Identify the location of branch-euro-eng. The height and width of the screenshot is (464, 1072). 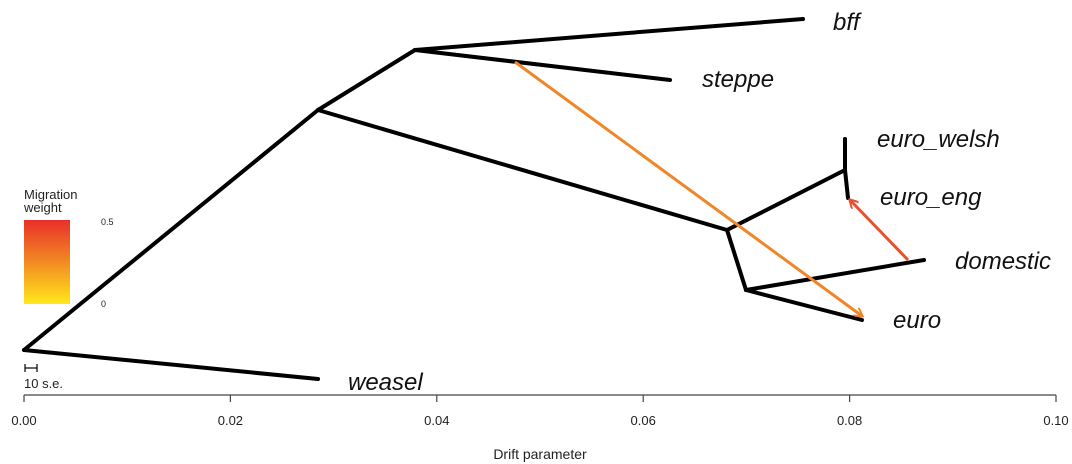
(846, 184).